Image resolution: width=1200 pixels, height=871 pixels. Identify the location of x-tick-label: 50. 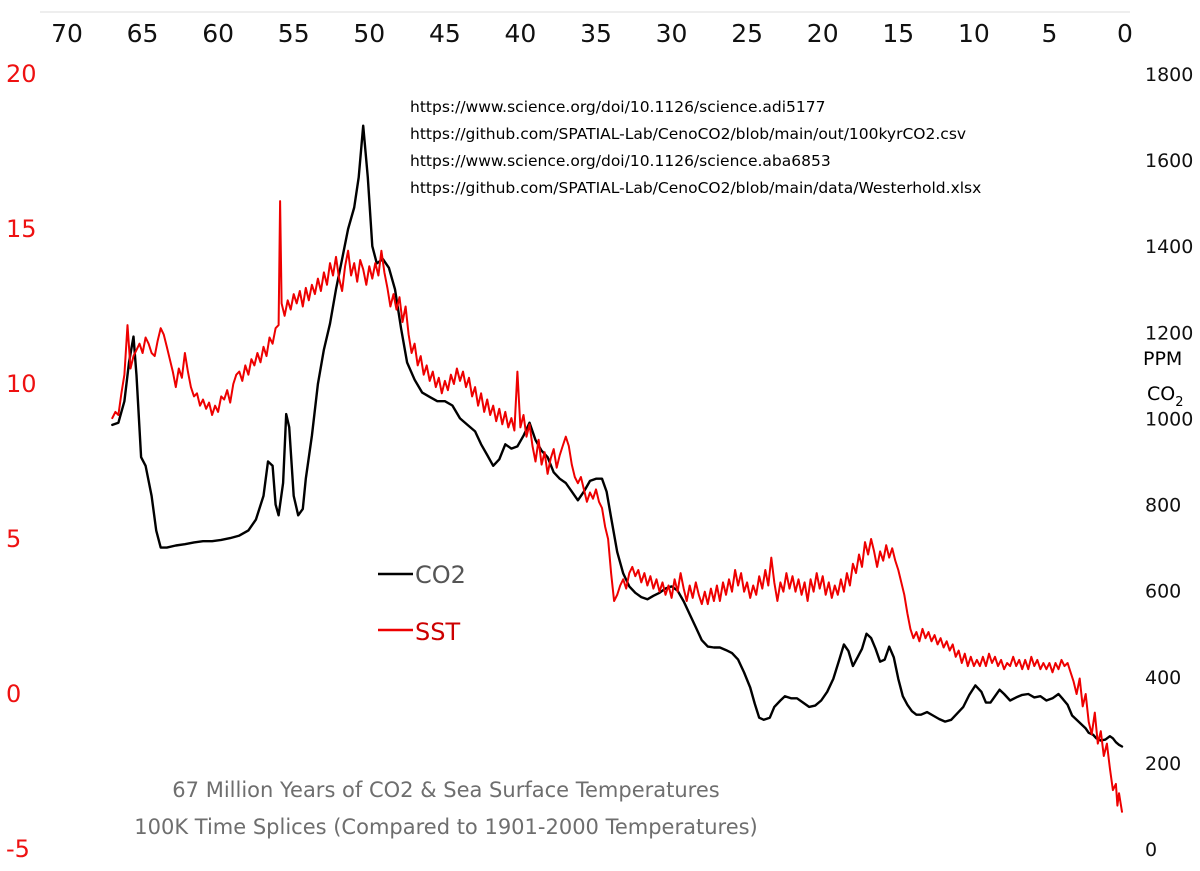
(369, 33).